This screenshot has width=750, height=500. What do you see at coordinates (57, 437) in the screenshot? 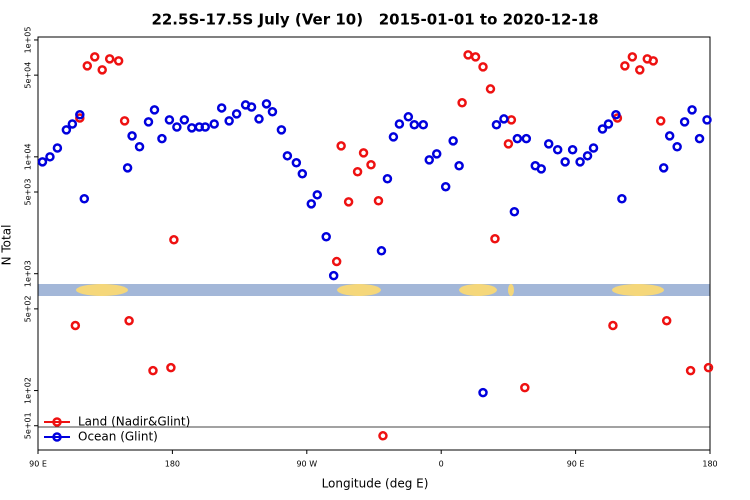
I see `legend-marker` at bounding box center [57, 437].